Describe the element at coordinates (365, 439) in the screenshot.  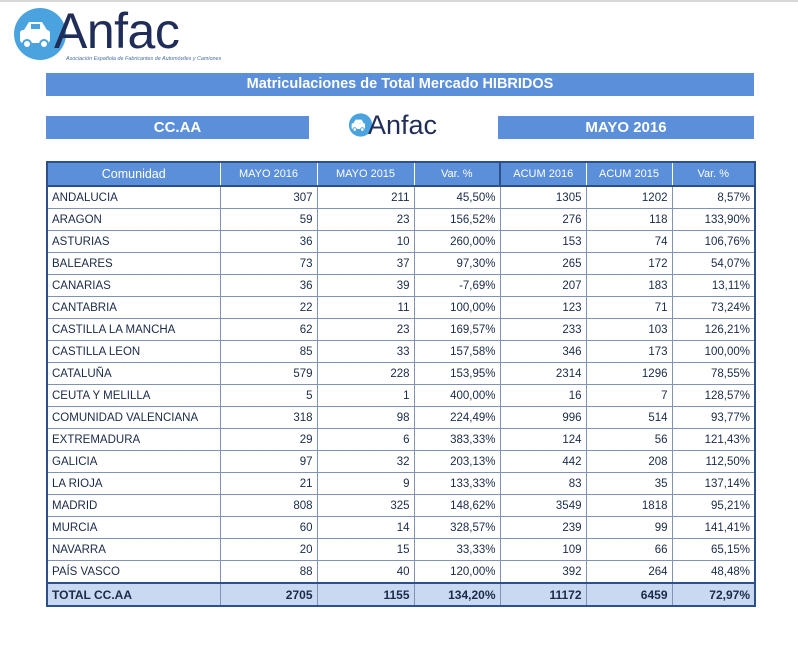
I see `cell-mayo-2015: 6` at that location.